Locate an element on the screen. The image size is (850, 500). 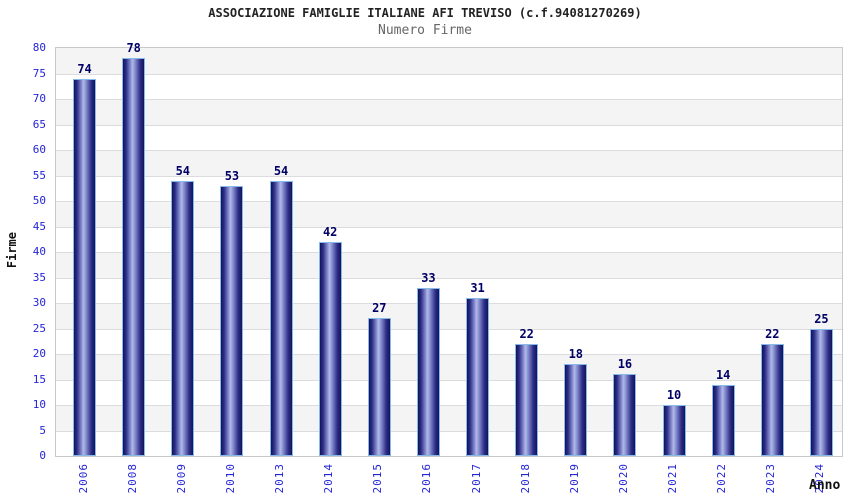
x-tick-label: 2013 is located at coordinates (280, 478).